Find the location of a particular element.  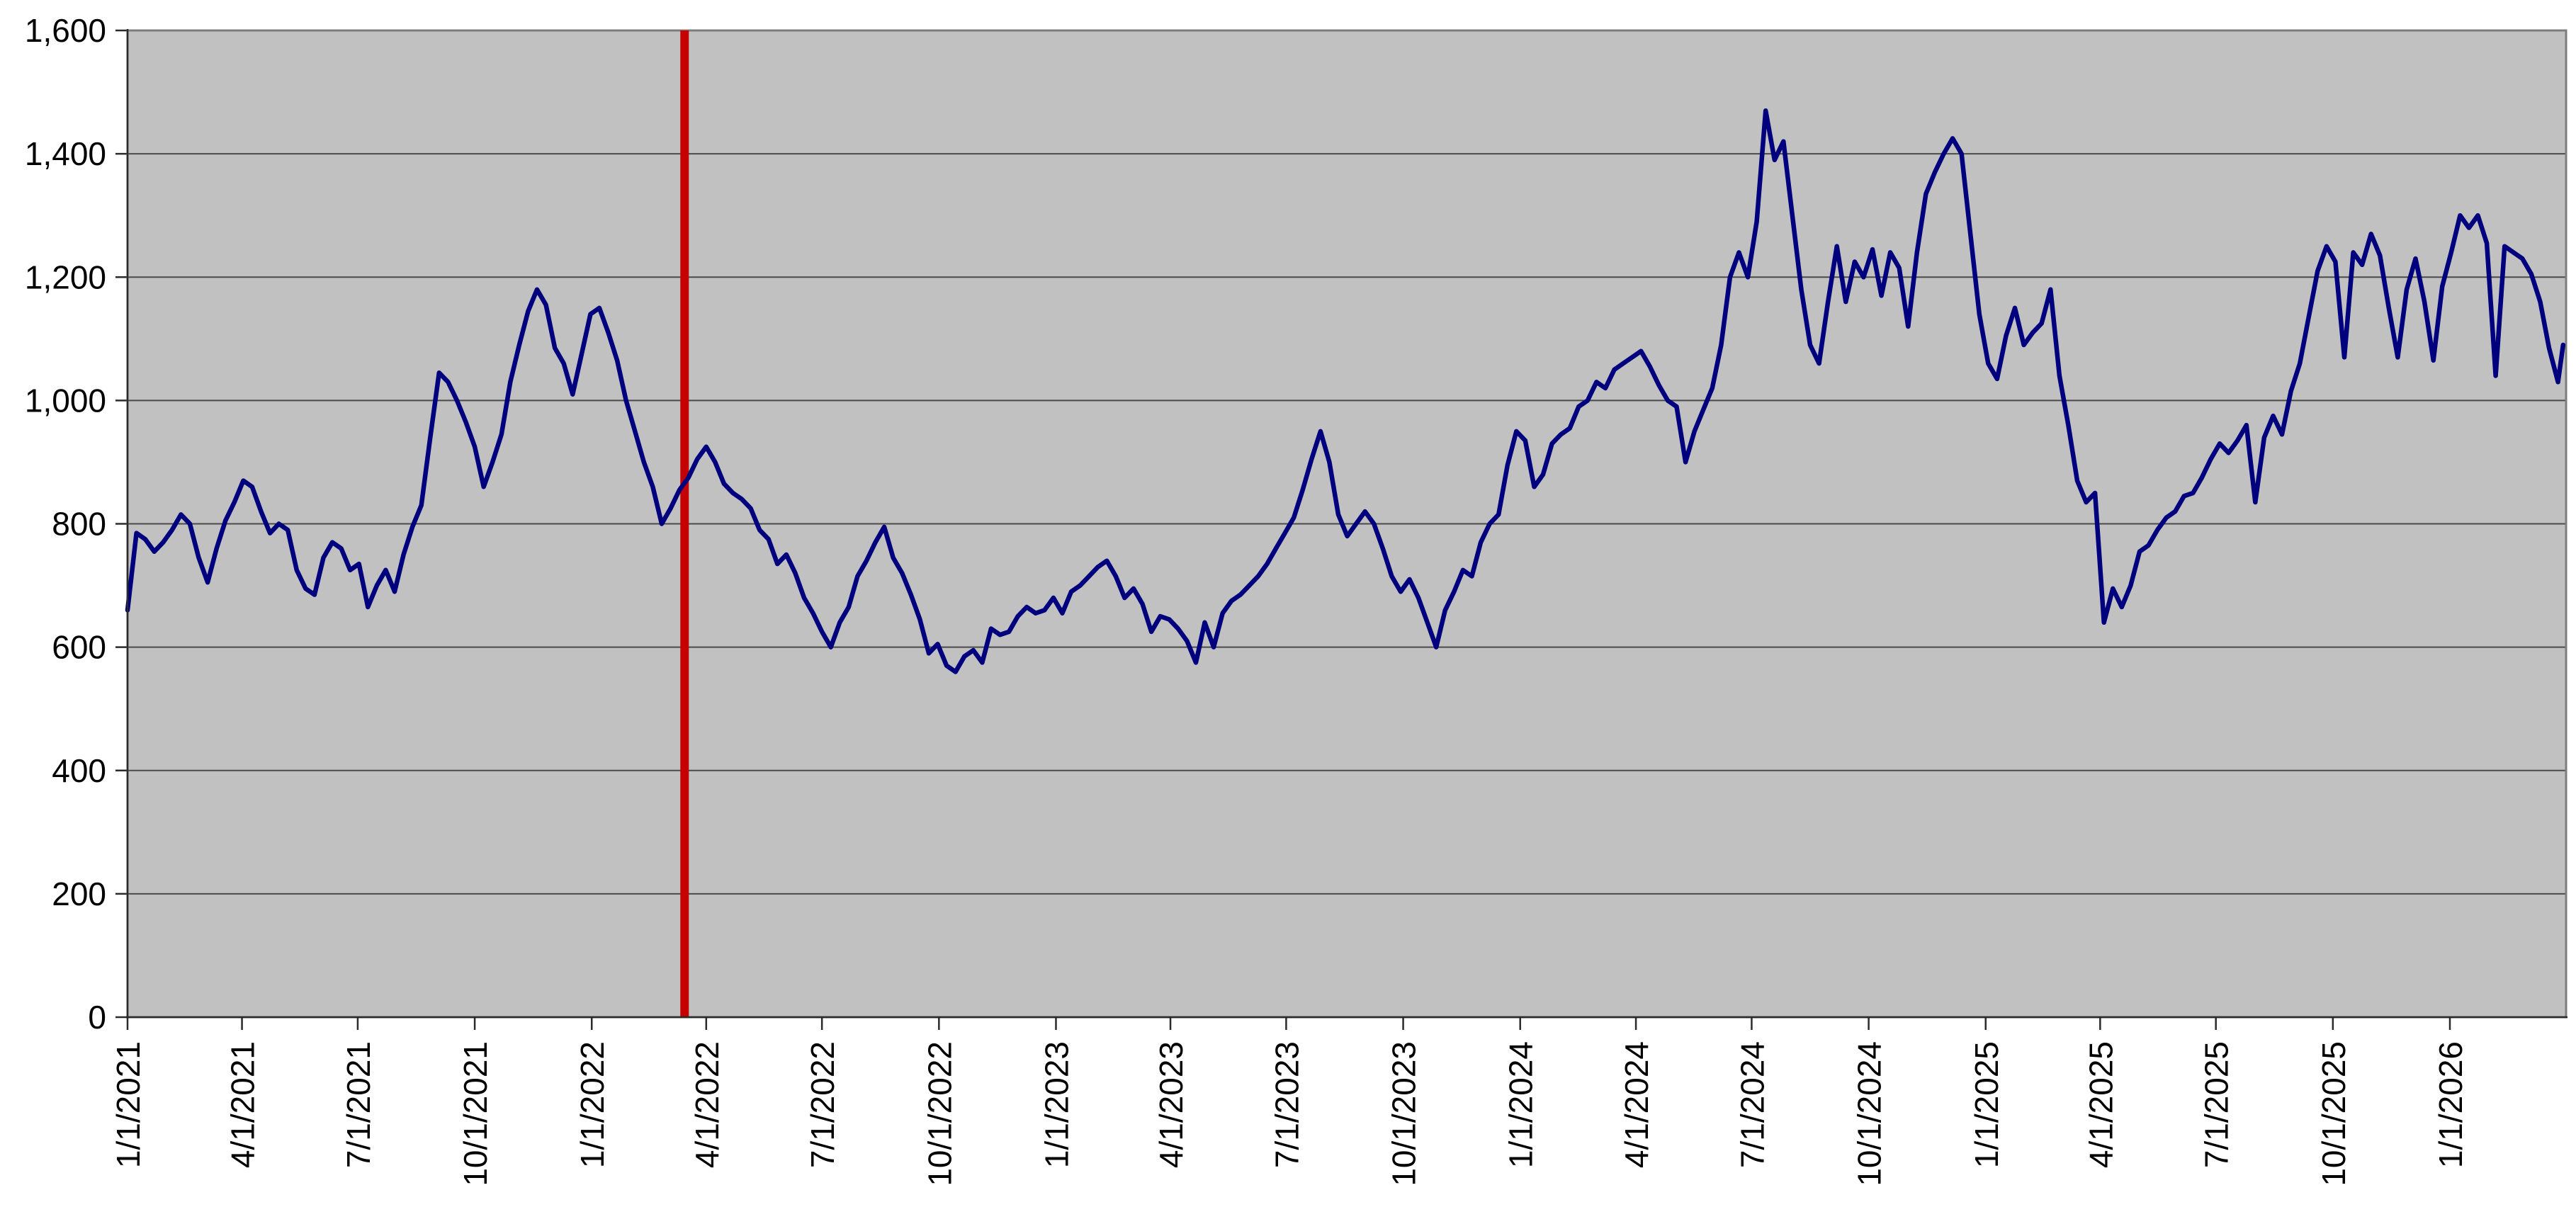

x-axis-label: 1/1/2021 is located at coordinates (128, 1105).